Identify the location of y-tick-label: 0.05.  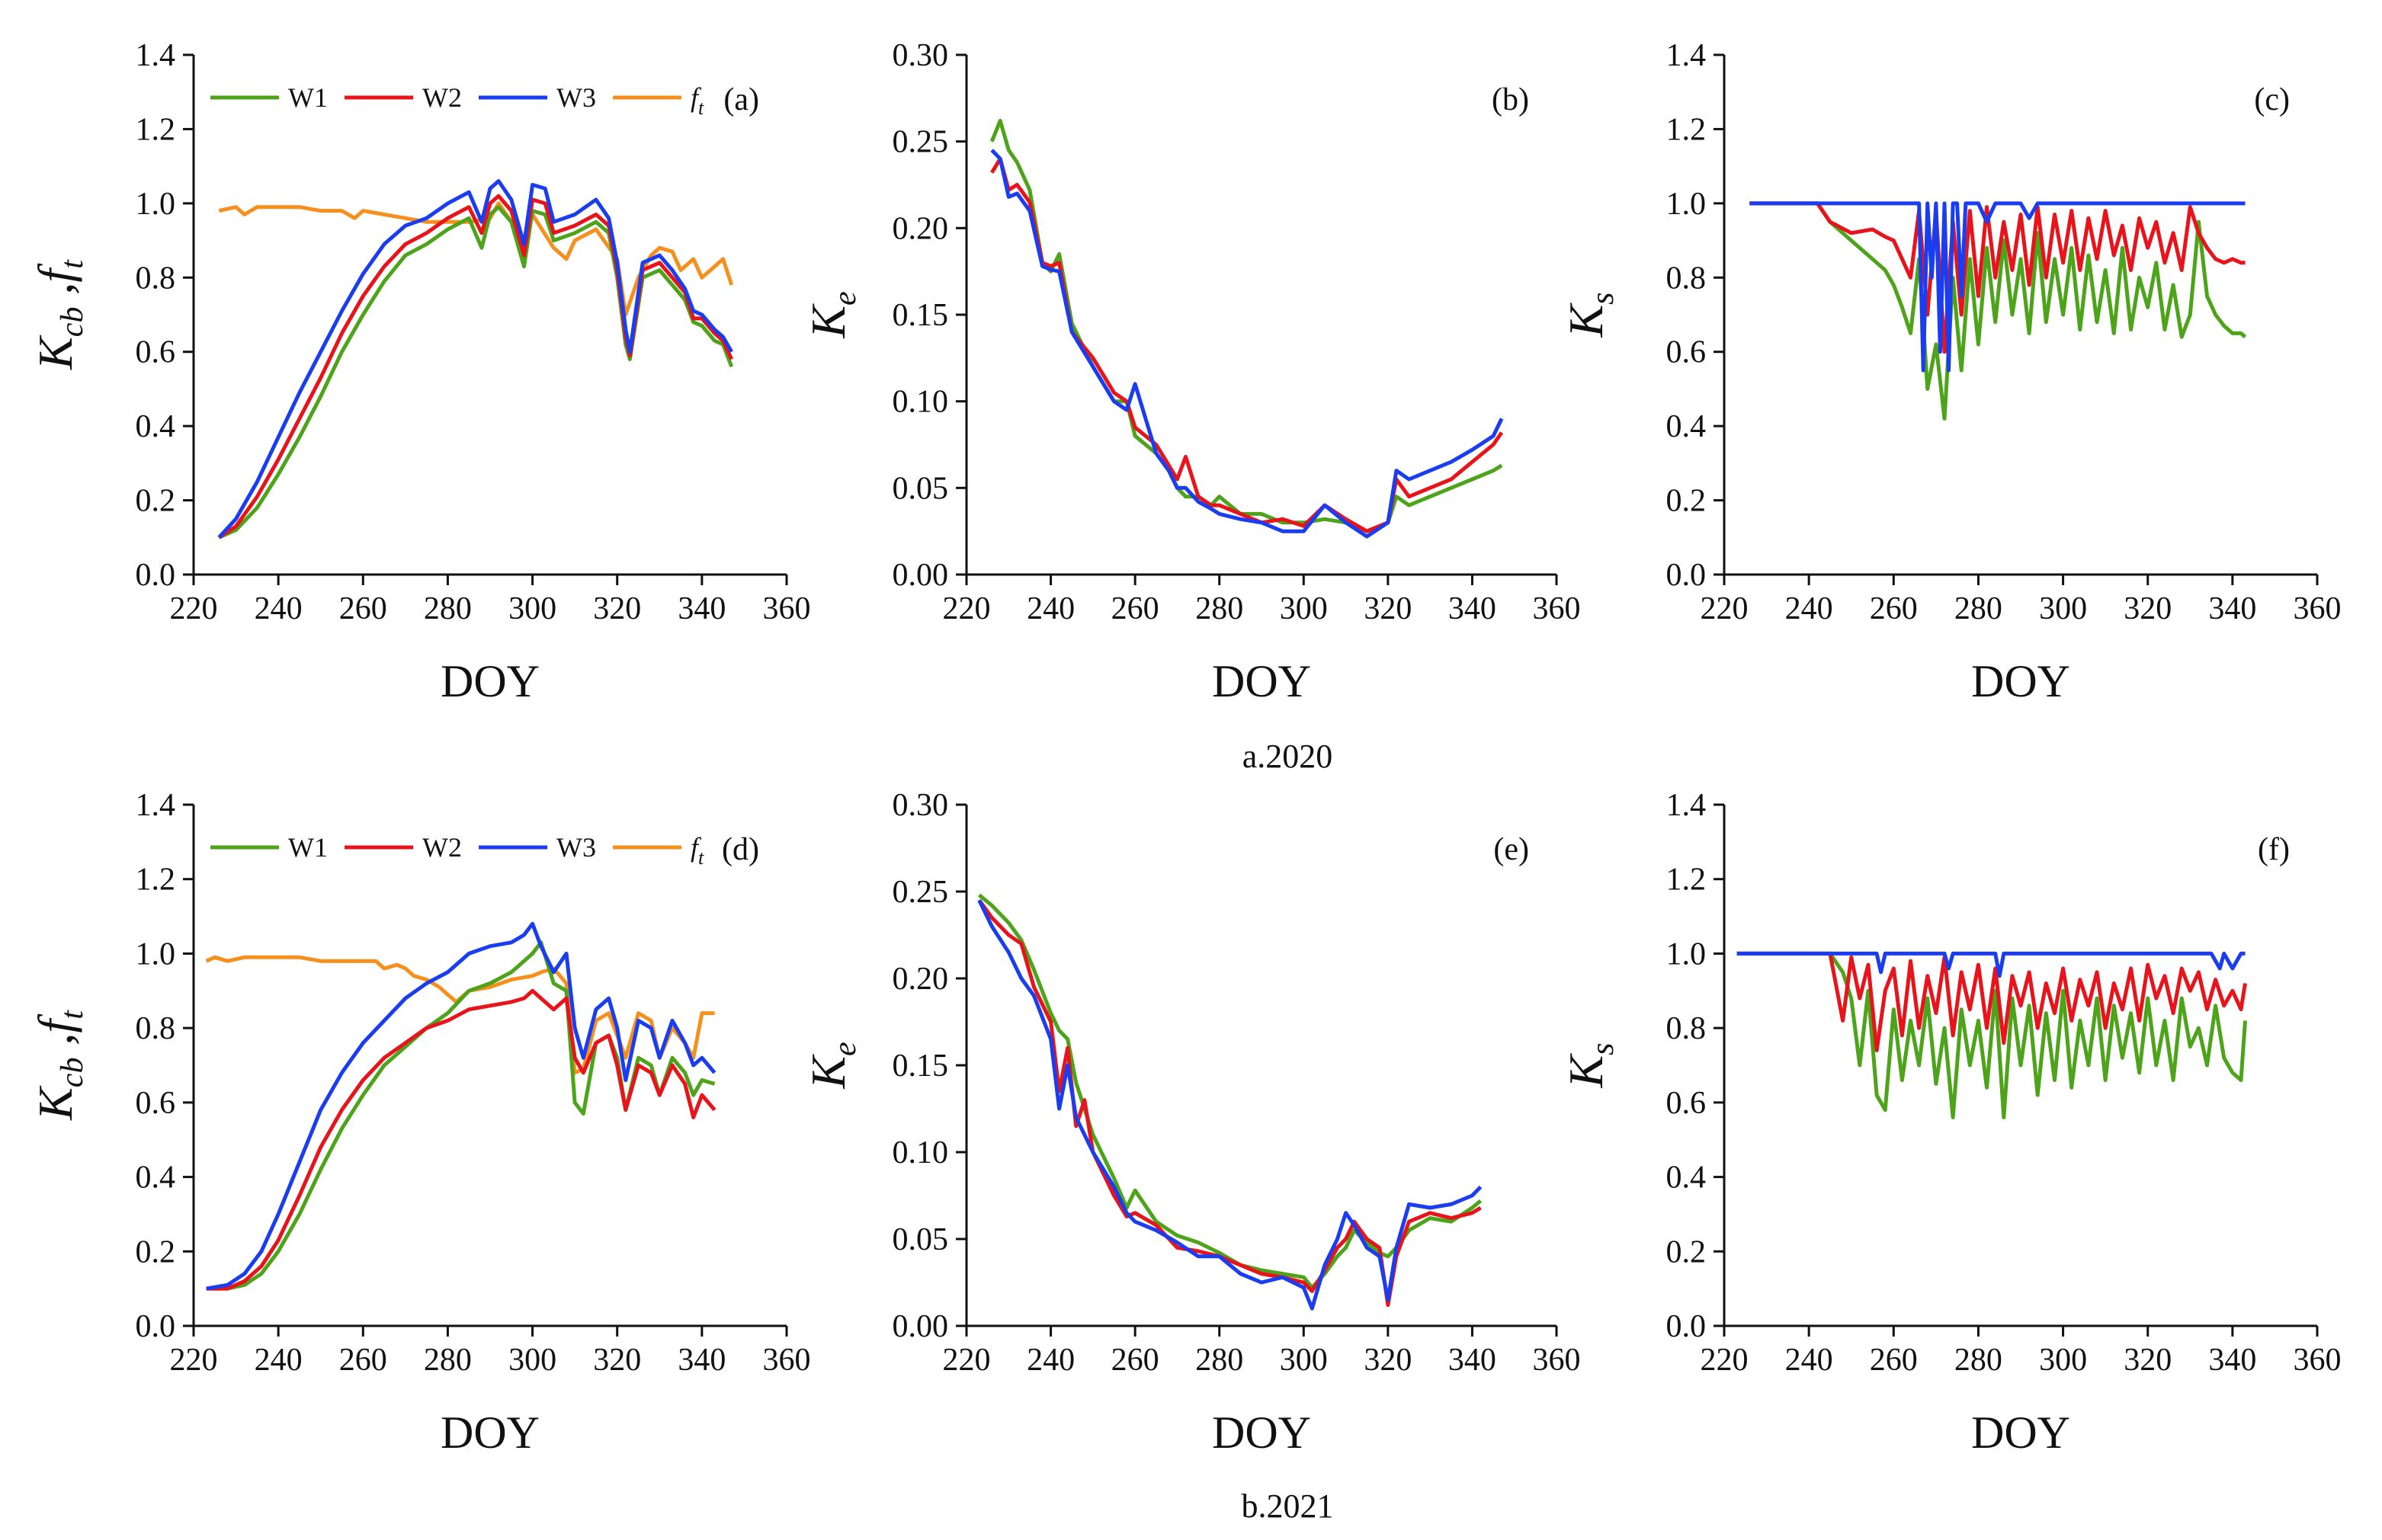
(921, 488).